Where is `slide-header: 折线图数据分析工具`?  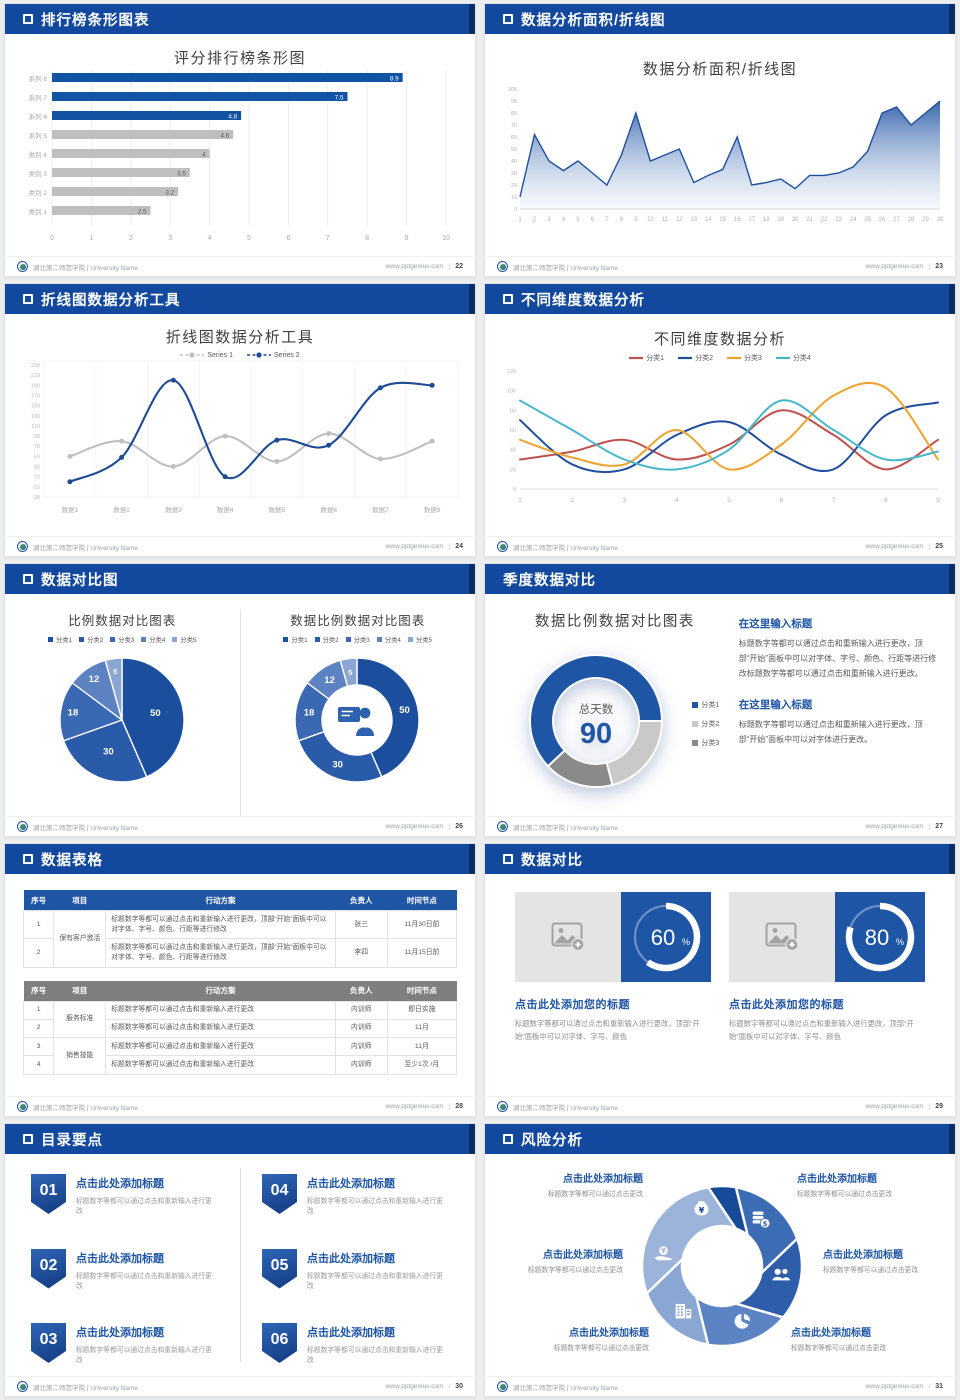 slide-header: 折线图数据分析工具 is located at coordinates (240, 299).